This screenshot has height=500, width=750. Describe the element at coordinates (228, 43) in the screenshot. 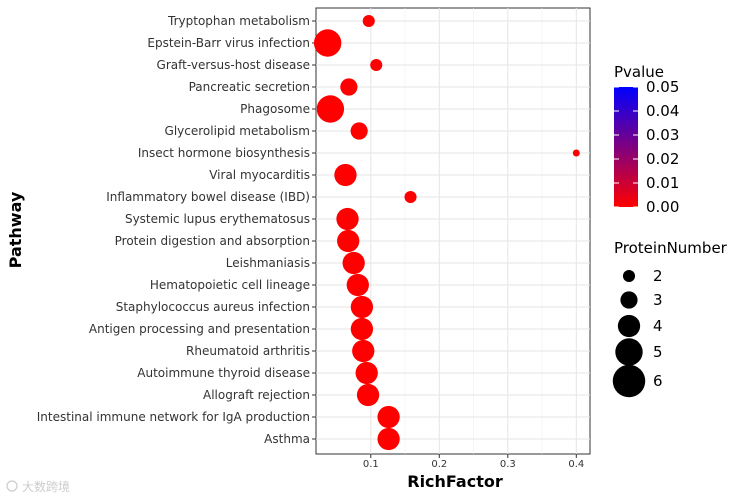

I see `y-tick-label: Epstein-Barr virus infection` at that location.